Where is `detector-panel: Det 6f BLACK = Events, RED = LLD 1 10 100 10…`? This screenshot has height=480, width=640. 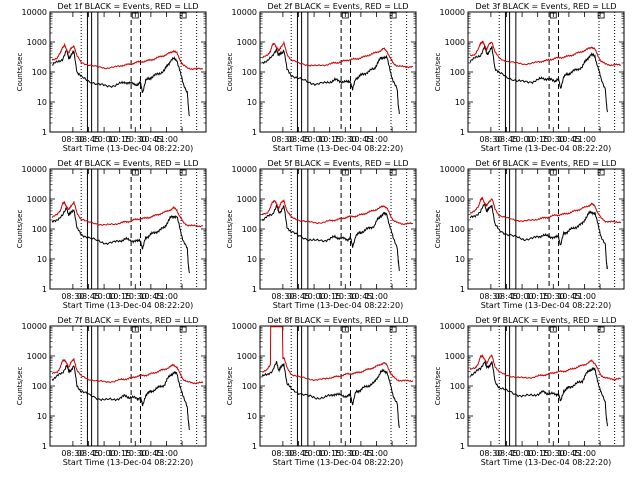
detector-panel: Det 6f BLACK = Events, RED = LLD 1 10 100 10… is located at coordinates (529, 234).